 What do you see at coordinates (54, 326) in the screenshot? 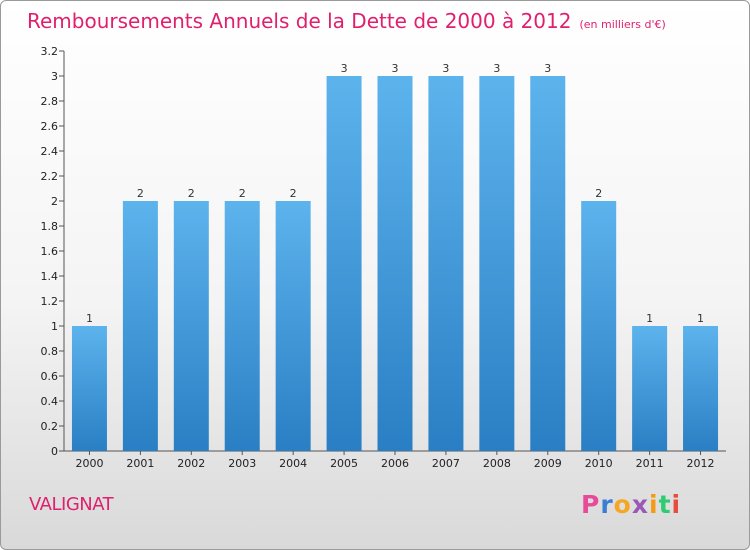
I see `y-tick-label: 1` at bounding box center [54, 326].